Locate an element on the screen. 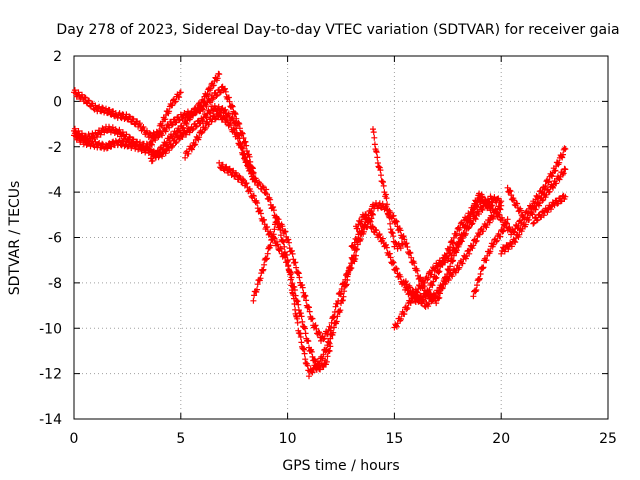 This screenshot has height=480, width=640. y-axis-label: SDTVAR / TECUs is located at coordinates (15, 238).